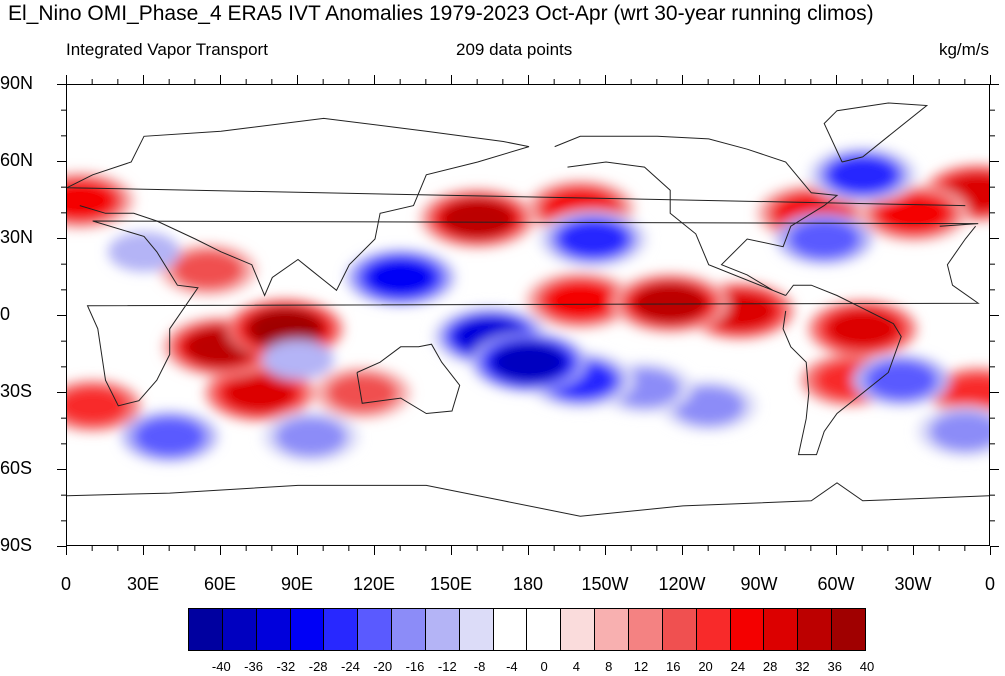 Image resolution: width=1005 pixels, height=676 pixels. What do you see at coordinates (350, 666) in the screenshot?
I see `colorbar-tick-label: -24` at bounding box center [350, 666].